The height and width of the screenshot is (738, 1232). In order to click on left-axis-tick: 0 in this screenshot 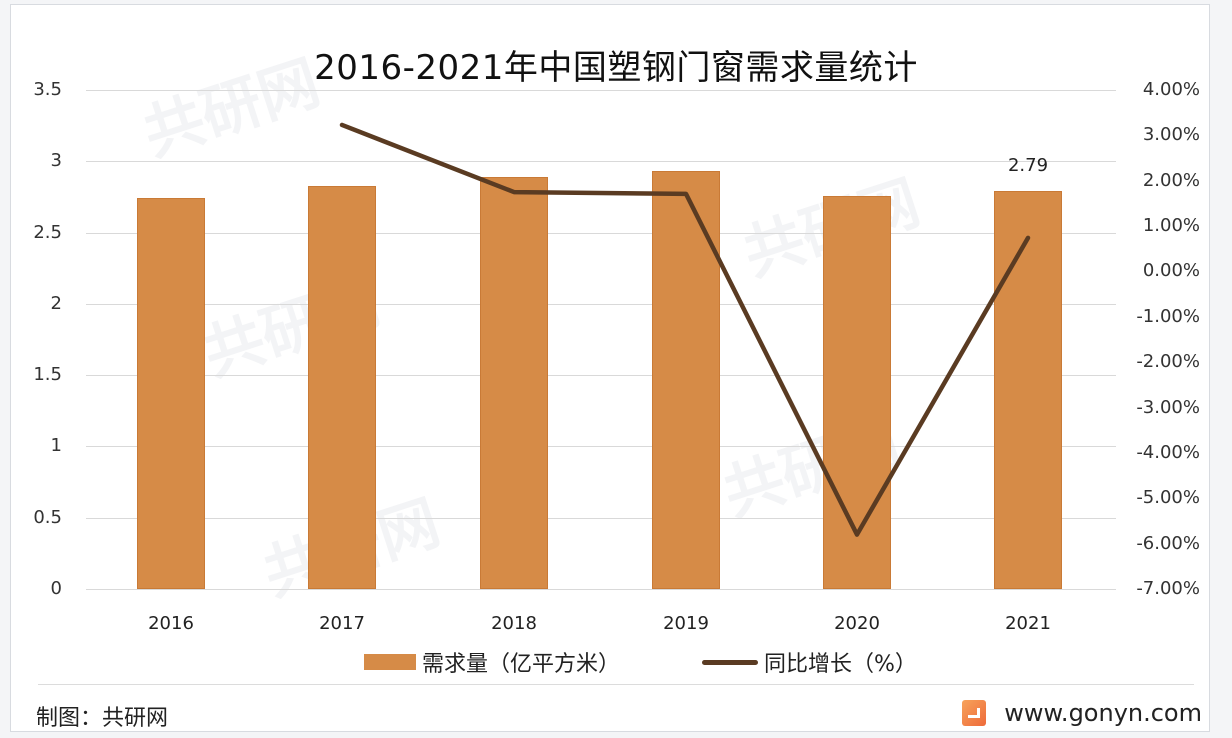, I will do `click(56, 588)`.